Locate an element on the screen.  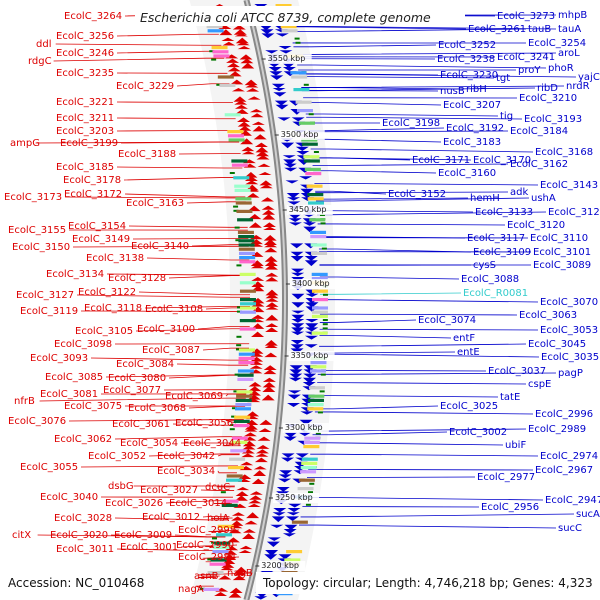
gene-label: EcolC_3138 is located at coordinates (115, 258).